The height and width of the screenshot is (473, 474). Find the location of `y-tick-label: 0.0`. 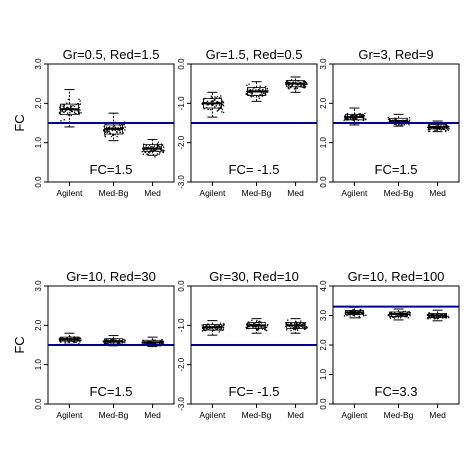

y-tick-label: 0.0 is located at coordinates (323, 182).